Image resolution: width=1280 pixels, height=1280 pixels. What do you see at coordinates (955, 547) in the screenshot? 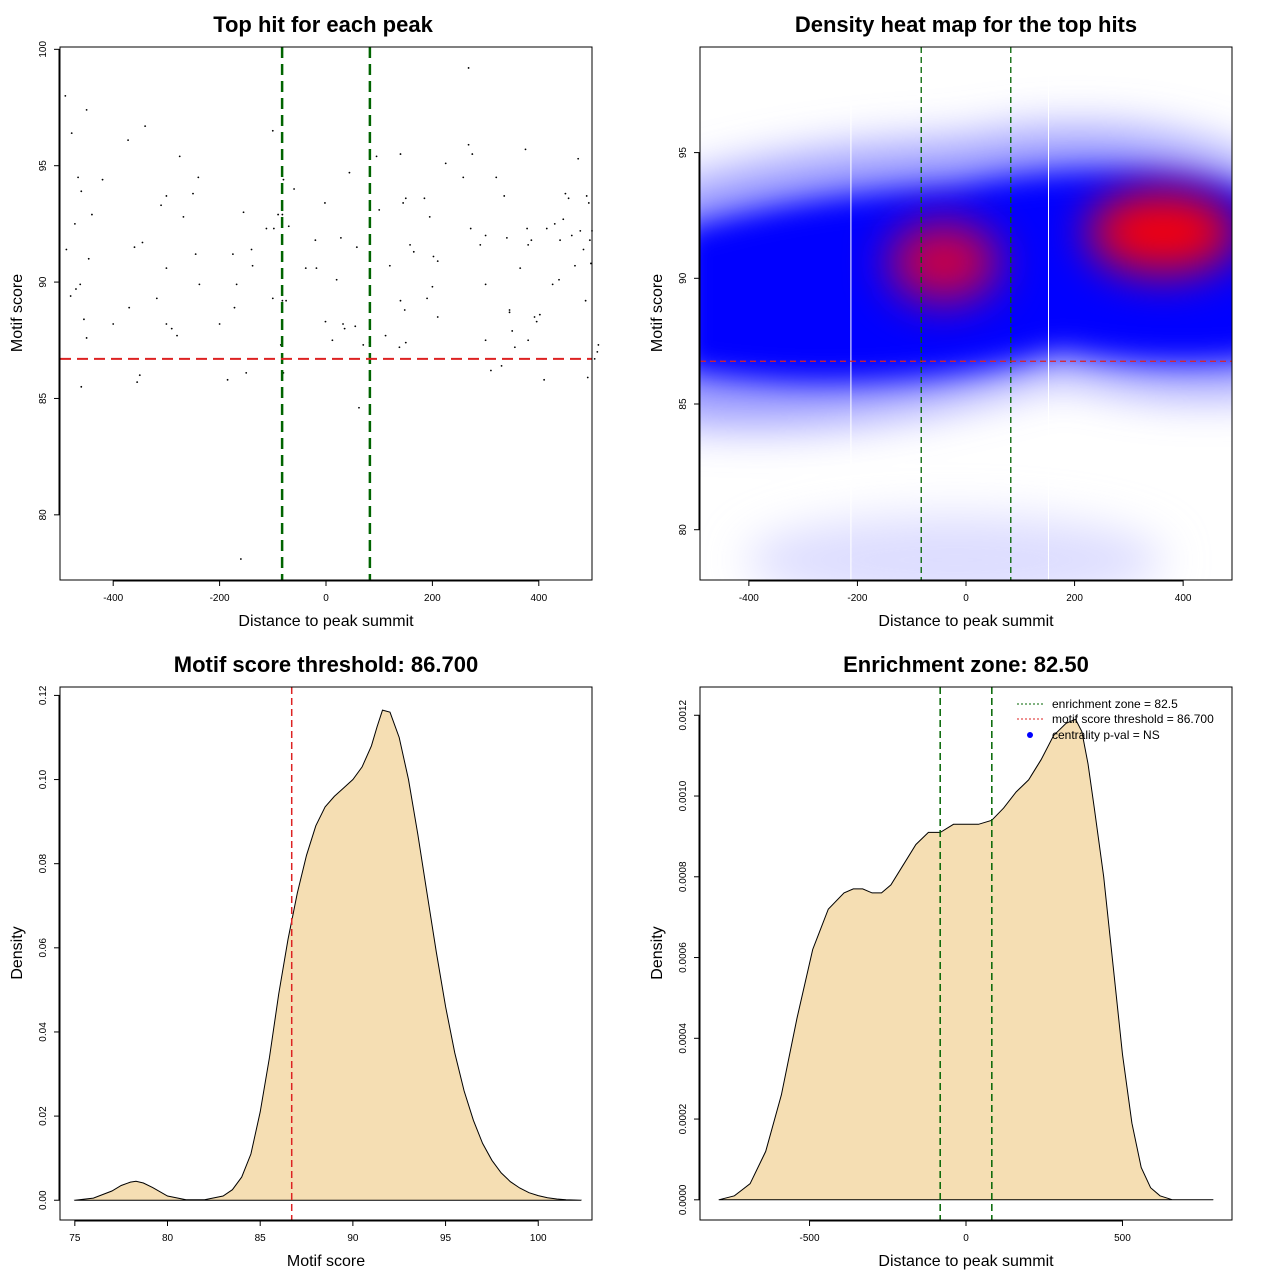
I see `heatmap-faint-blob` at bounding box center [955, 547].